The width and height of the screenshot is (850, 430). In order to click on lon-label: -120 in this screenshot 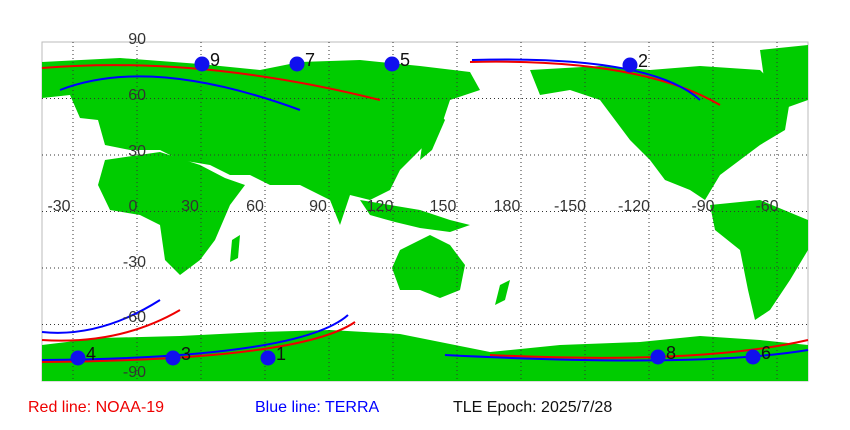, I will do `click(634, 206)`.